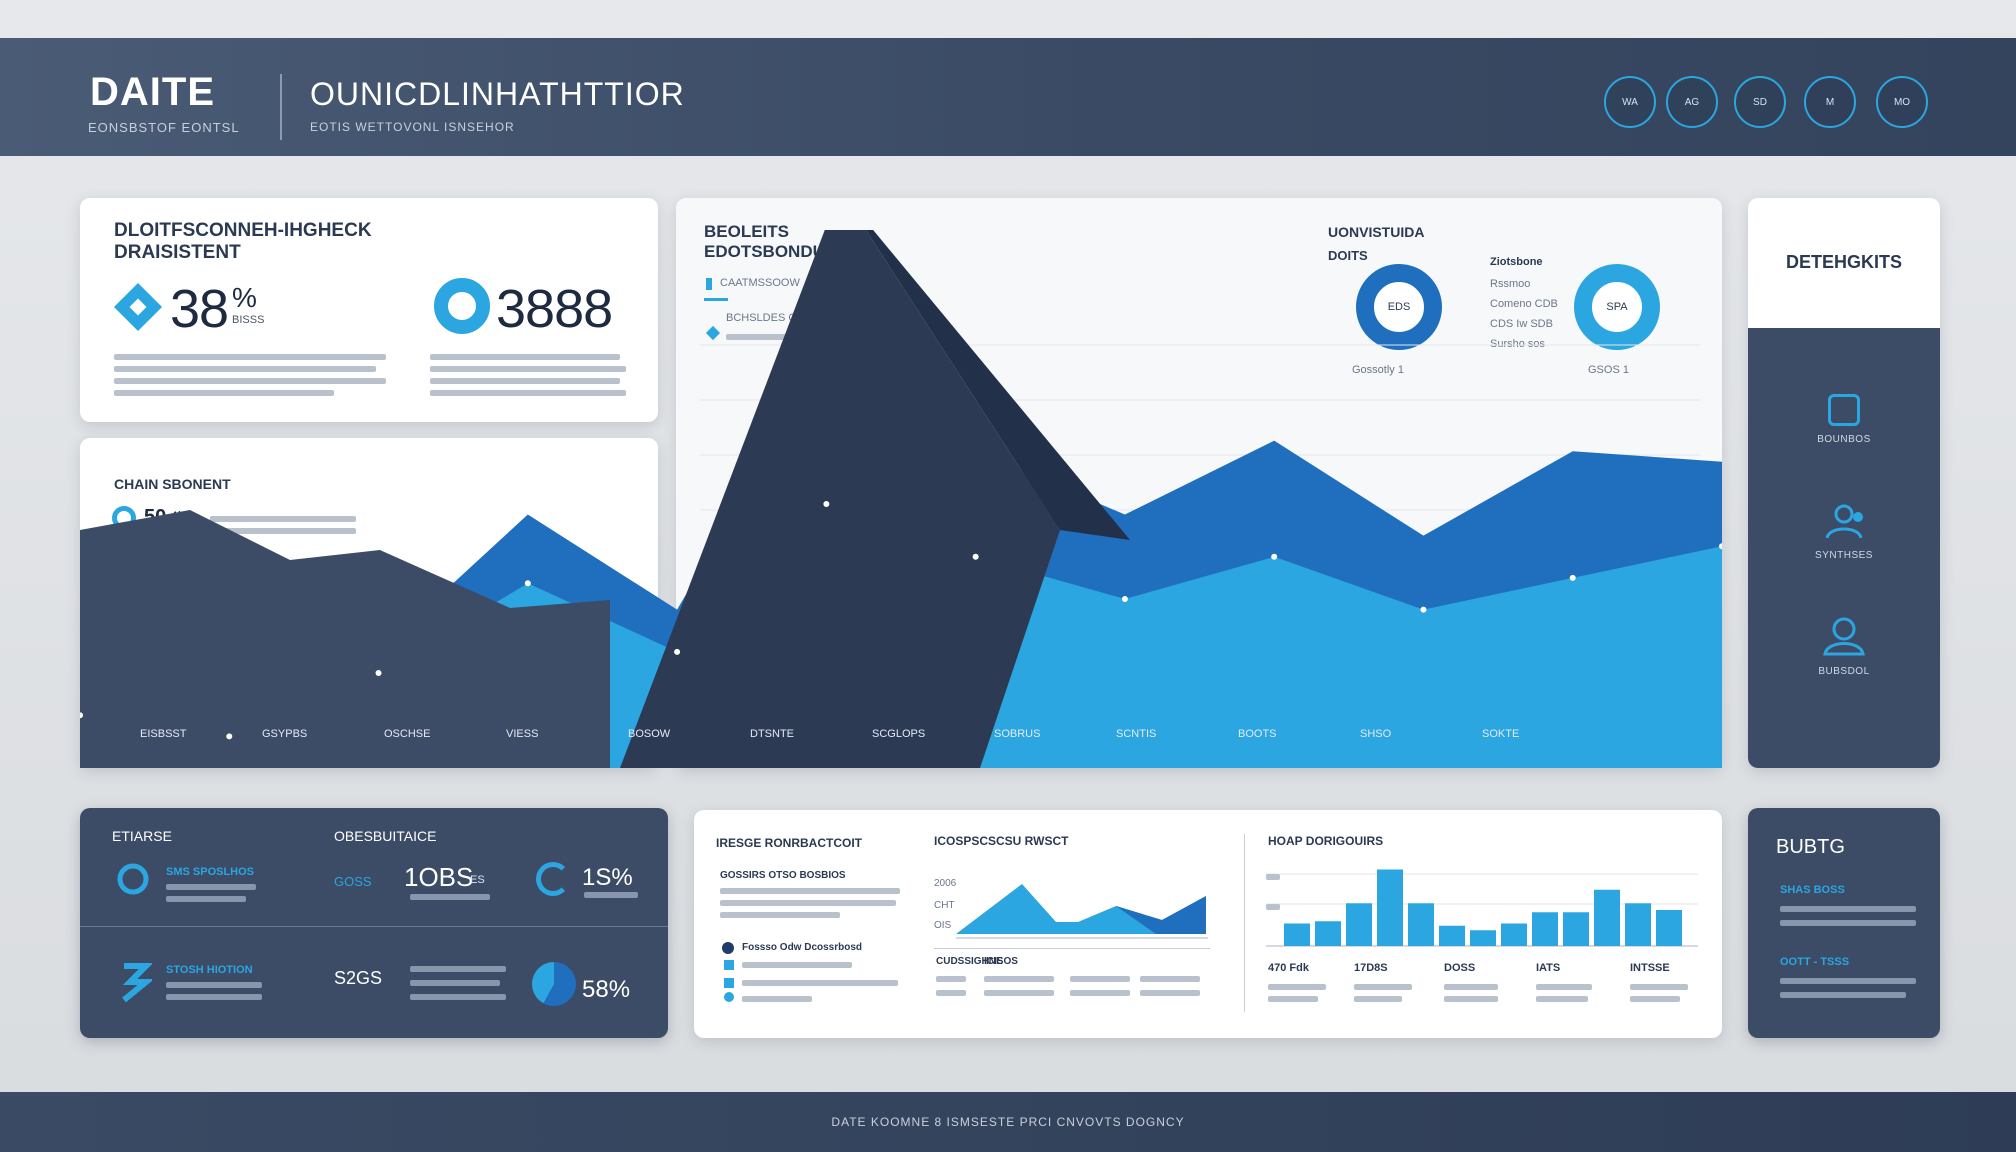  Describe the element at coordinates (172, 484) in the screenshot. I see `growth-title: CHAIN SBONENT` at that location.